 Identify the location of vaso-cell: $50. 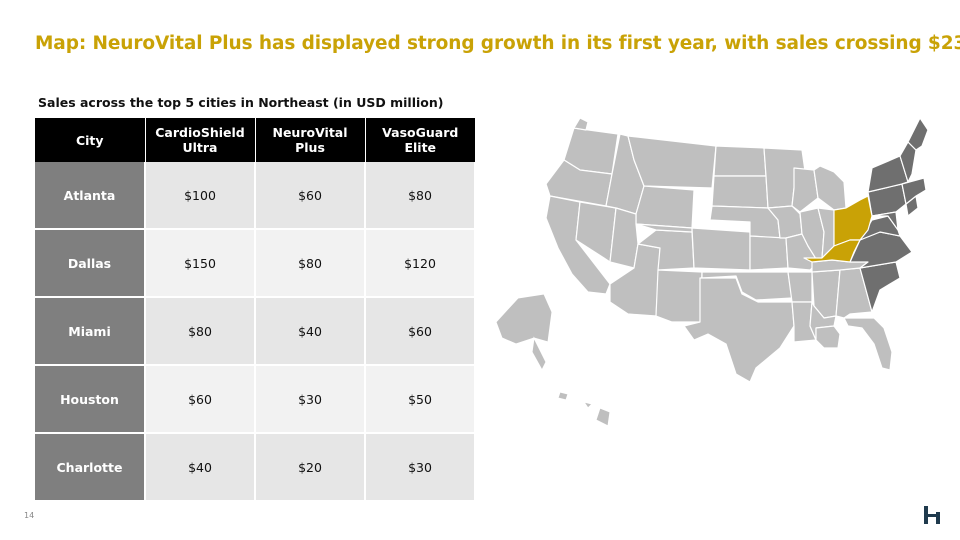
(420, 399).